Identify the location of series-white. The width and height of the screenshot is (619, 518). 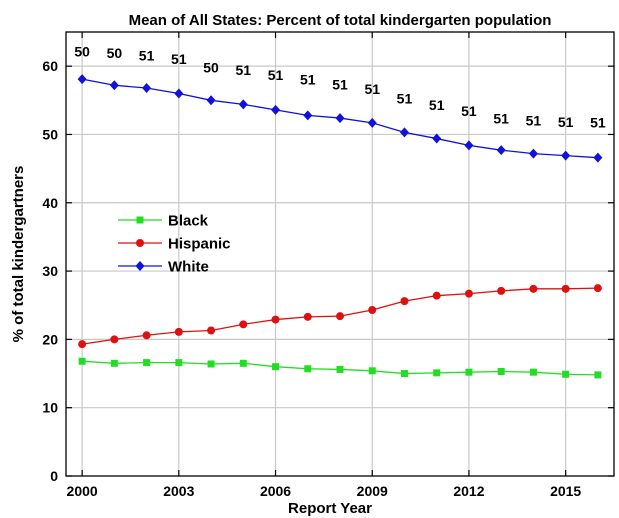
(340, 118).